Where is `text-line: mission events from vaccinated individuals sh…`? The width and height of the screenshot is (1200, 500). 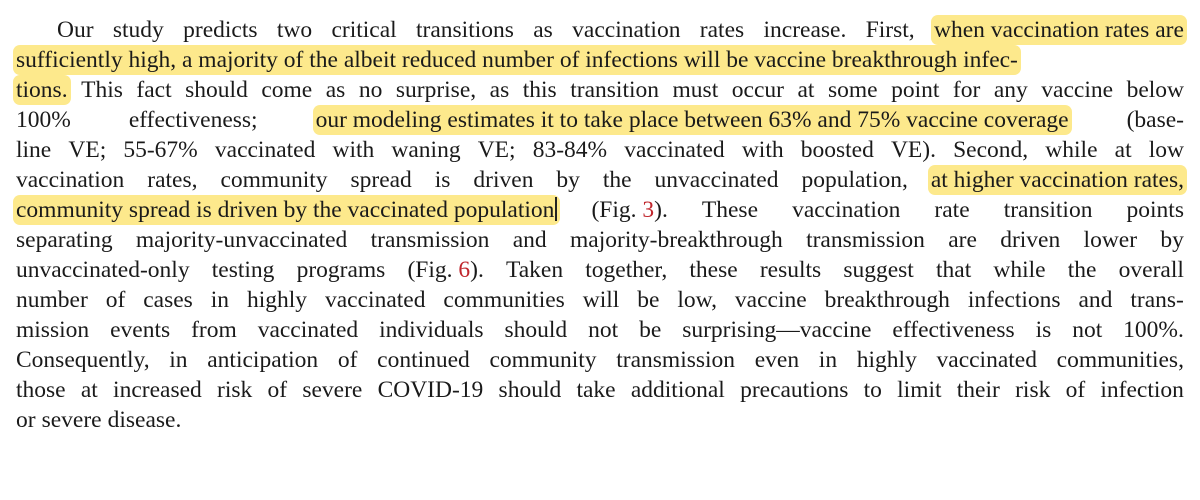 text-line: mission events from vaccinated individuals sh… is located at coordinates (600, 330).